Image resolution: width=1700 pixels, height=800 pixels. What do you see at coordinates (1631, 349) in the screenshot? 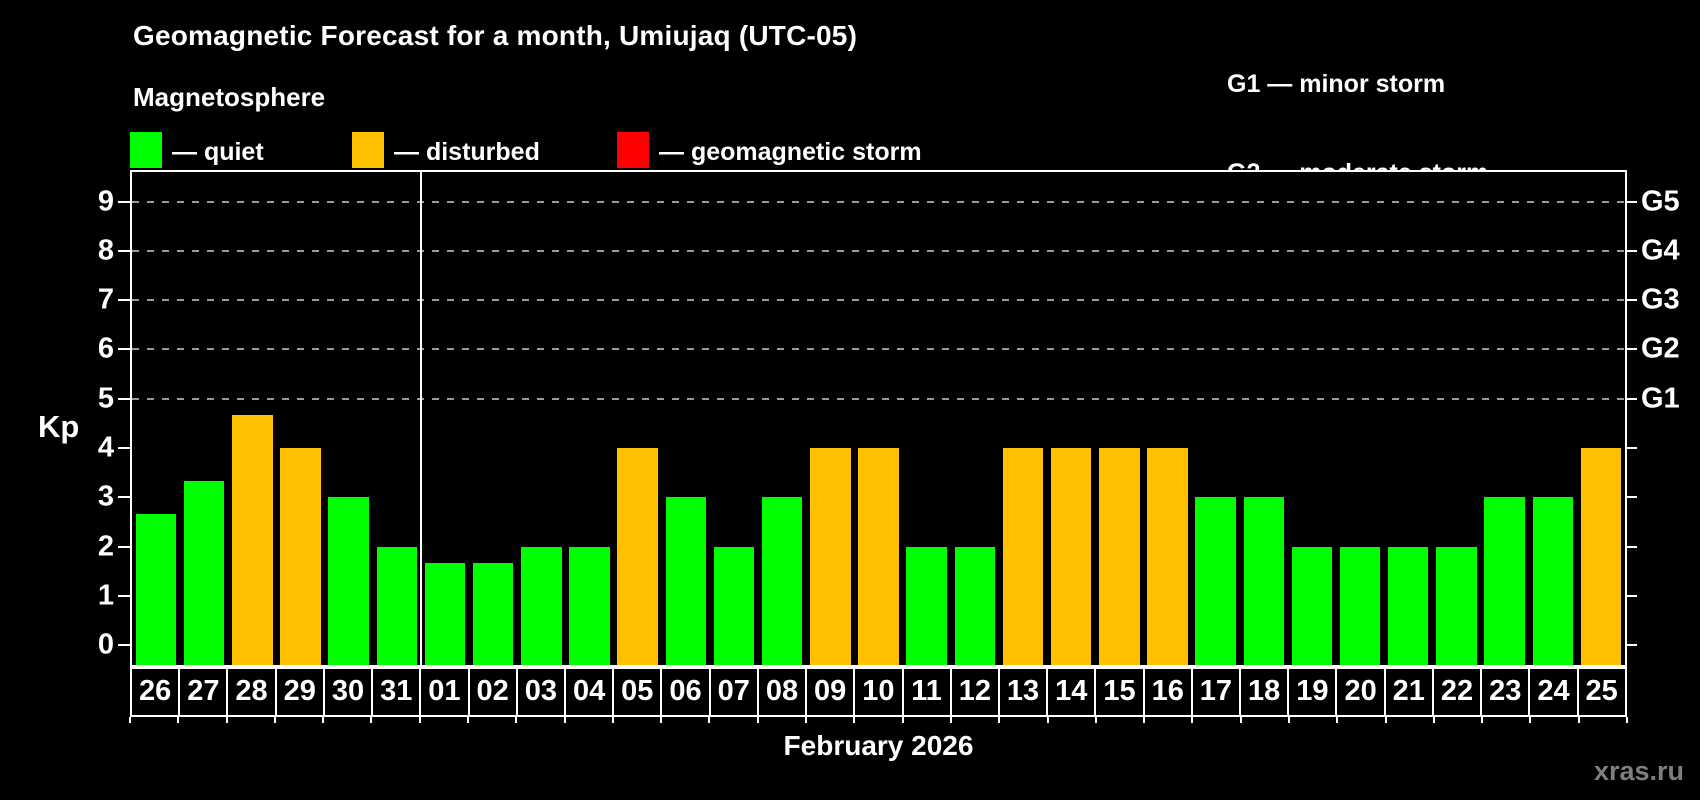
I see `right-tick-kp6` at bounding box center [1631, 349].